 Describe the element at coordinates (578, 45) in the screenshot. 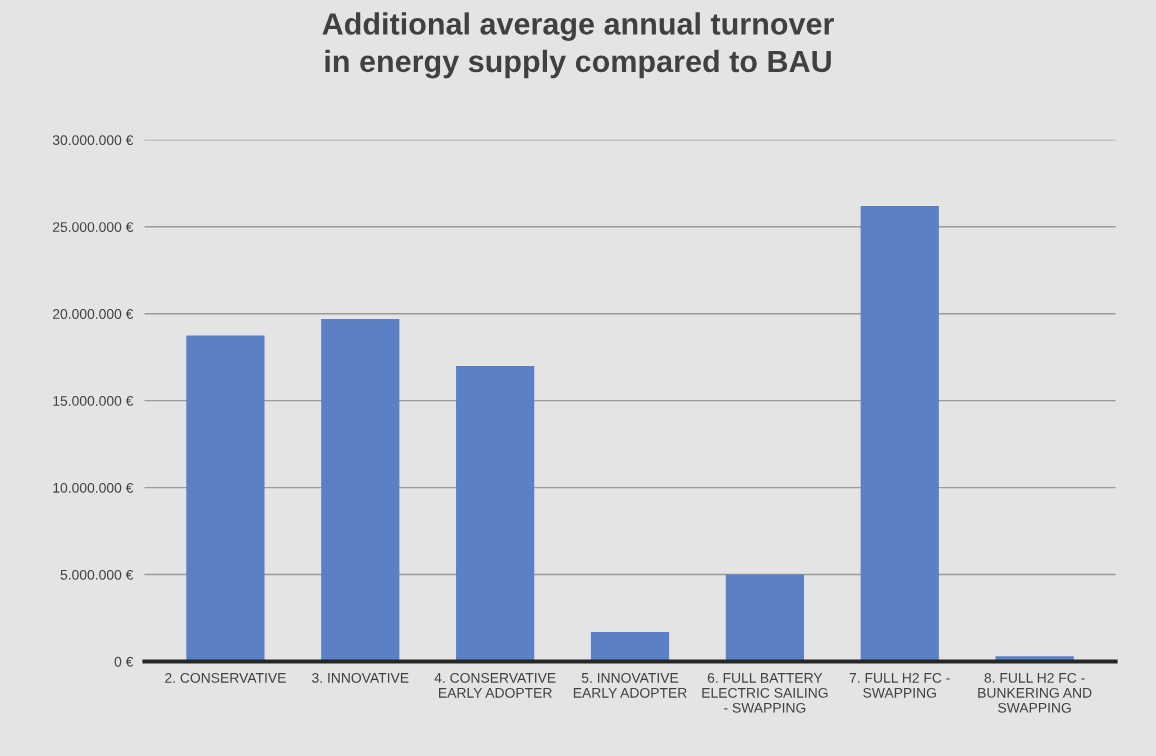

I see `chart-title: Additional average annual turnover in energy supply compared to BAU` at that location.